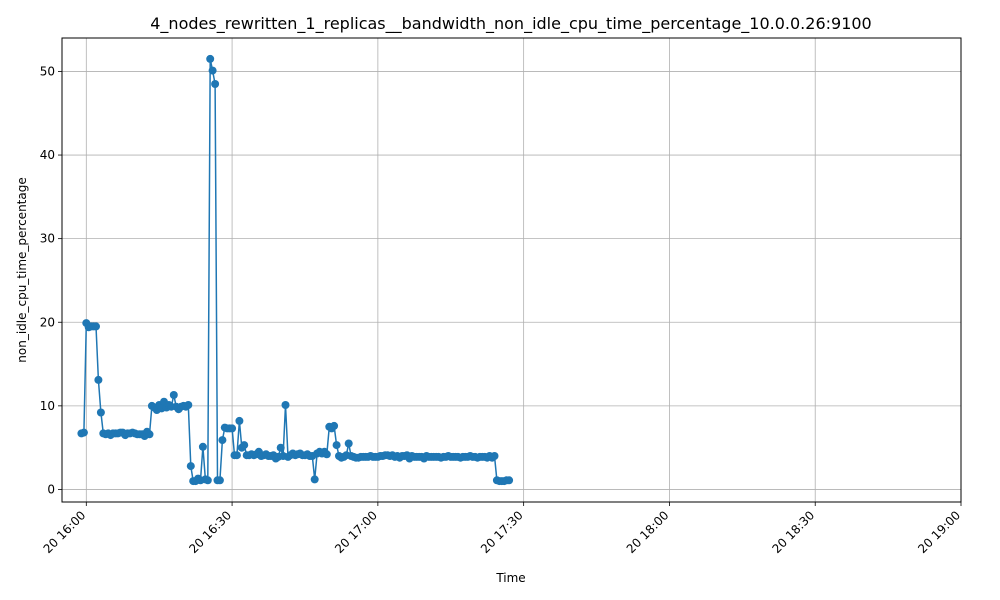  What do you see at coordinates (47, 406) in the screenshot?
I see `y-tick-label: 10` at bounding box center [47, 406].